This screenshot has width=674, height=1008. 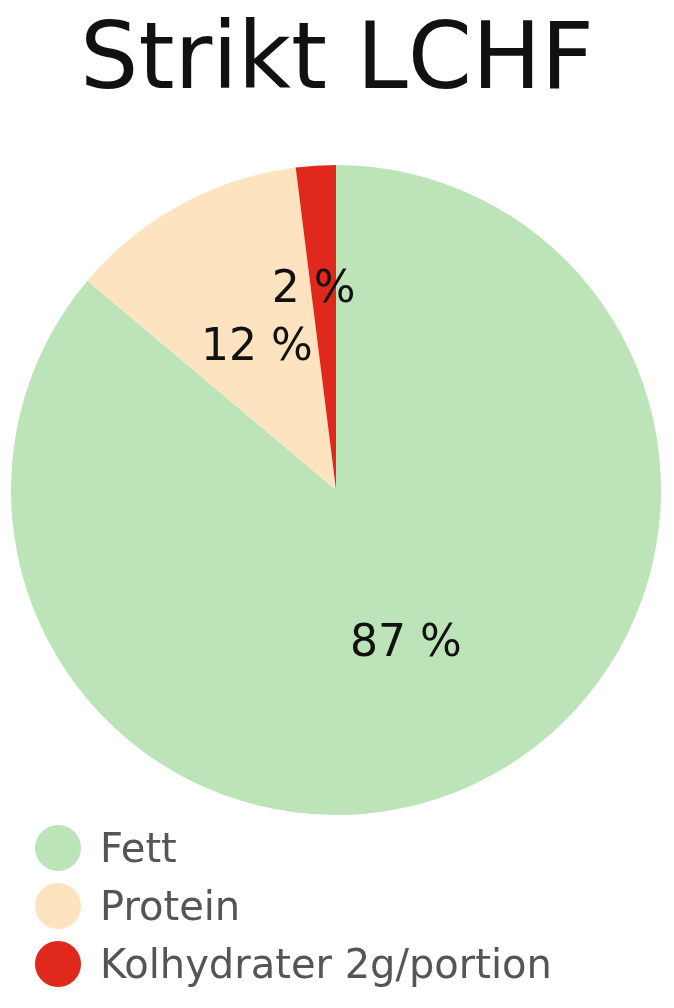 What do you see at coordinates (170, 906) in the screenshot?
I see `legend-label: Protein` at bounding box center [170, 906].